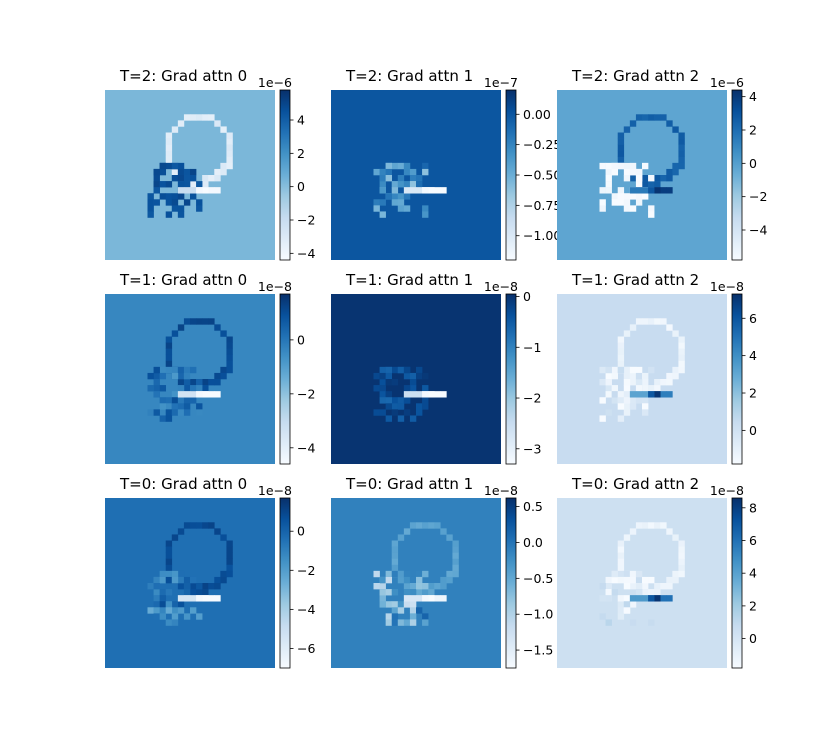  Describe the element at coordinates (183, 484) in the screenshot. I see `panel-title: T=0: Grad attn 0` at that location.